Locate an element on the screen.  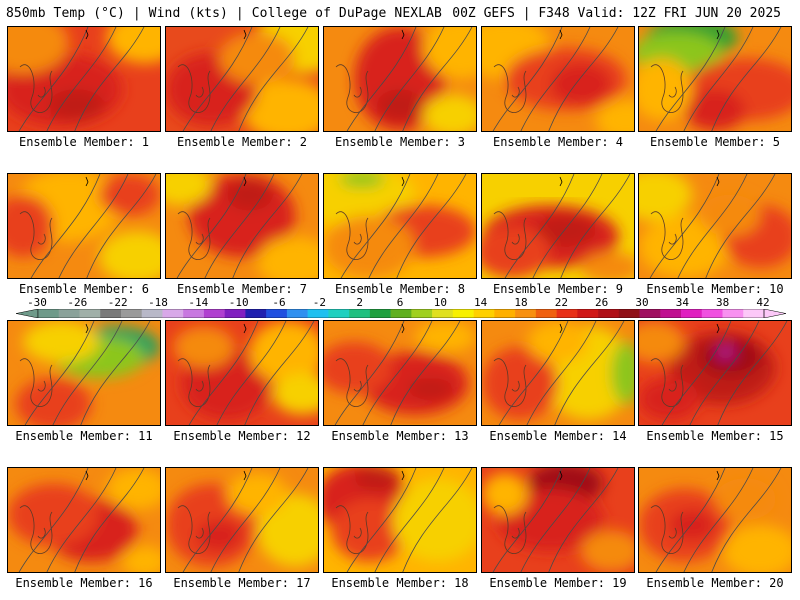
member-caption-6: Ensemble Member: 6 is located at coordinates (84, 289).